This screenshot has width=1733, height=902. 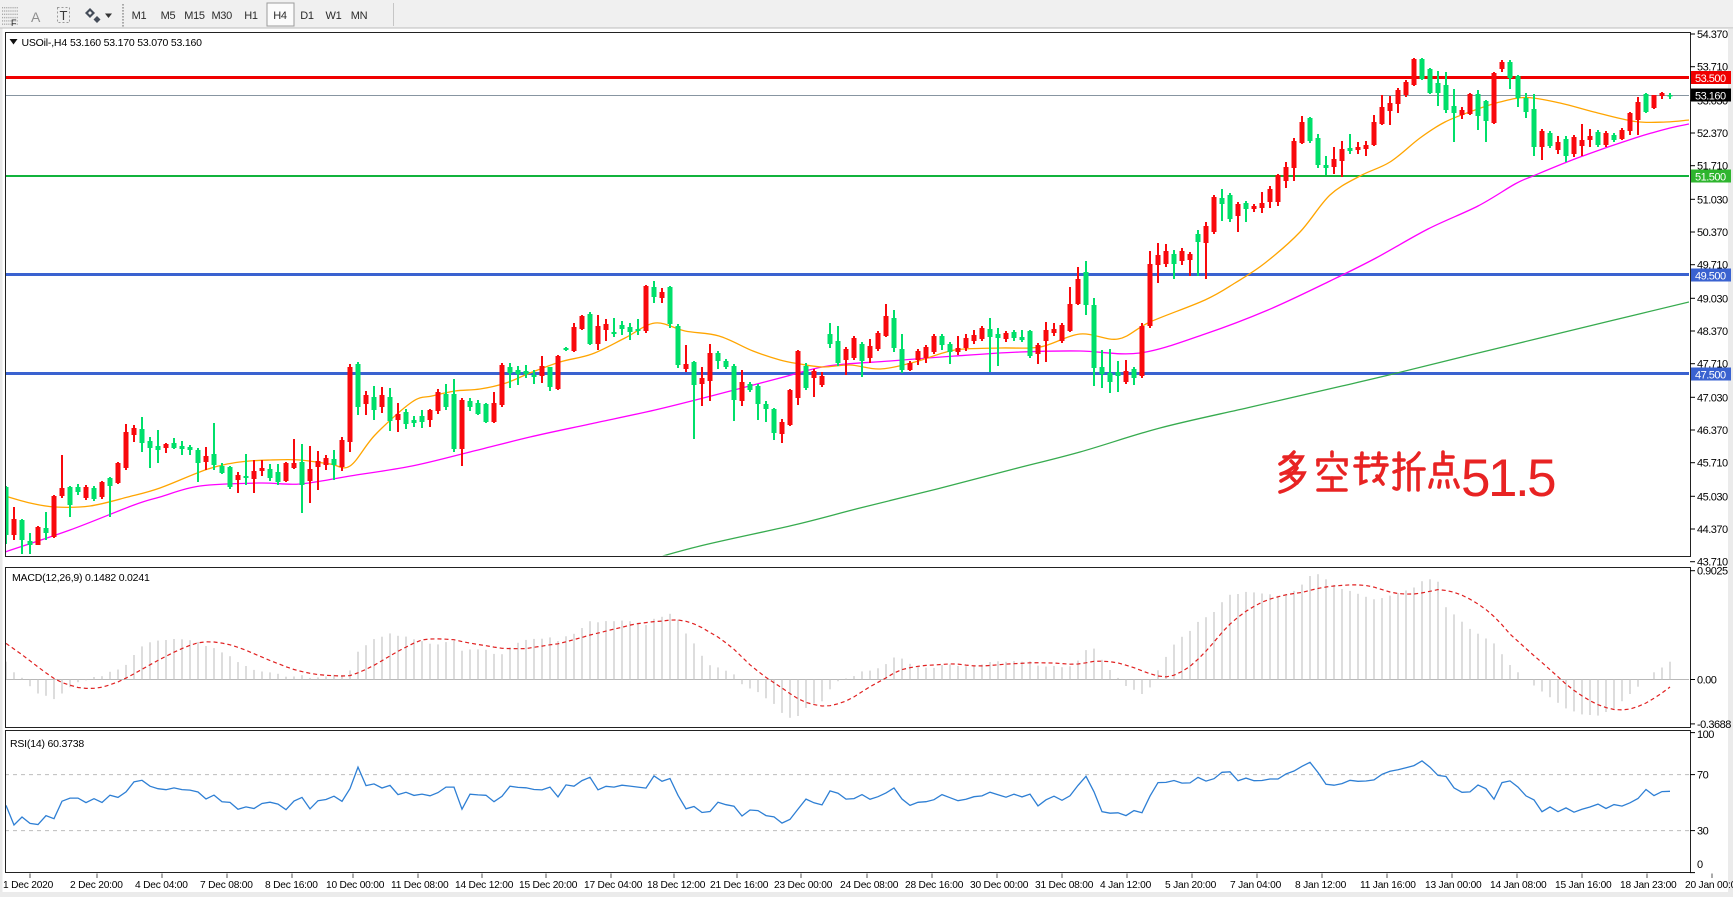 I want to click on svg-text: MACD(12,26,9) 0.1482 0.0241, so click(x=81, y=578).